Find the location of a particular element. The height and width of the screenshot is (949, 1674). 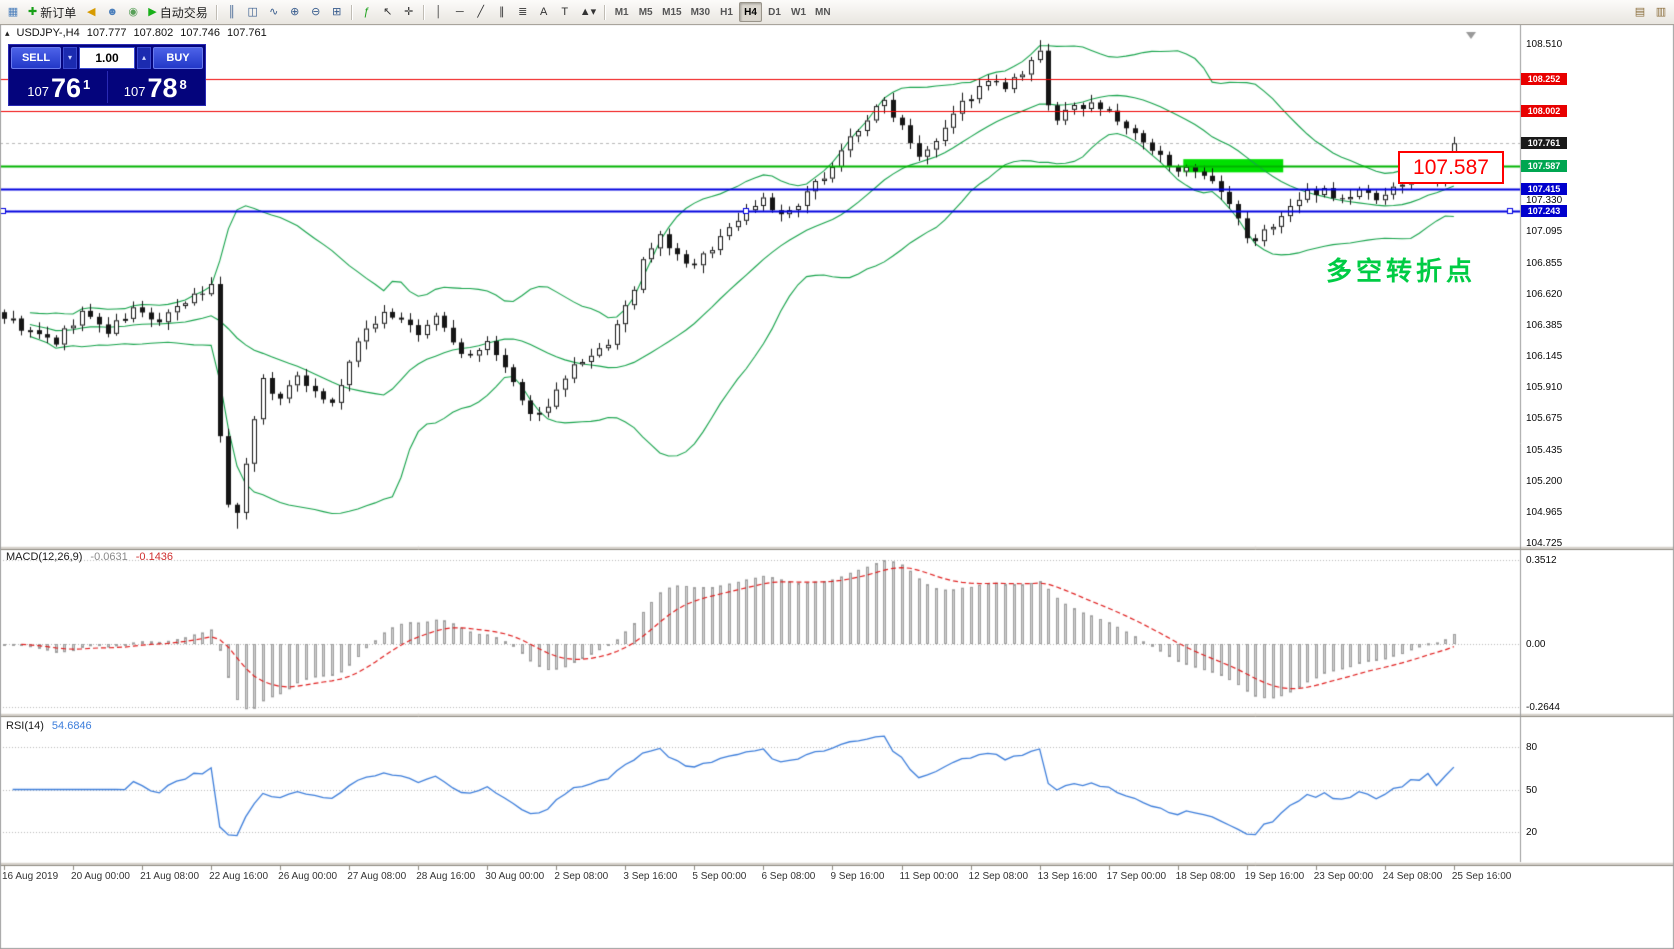

quote-close: 107.761 is located at coordinates (247, 33).